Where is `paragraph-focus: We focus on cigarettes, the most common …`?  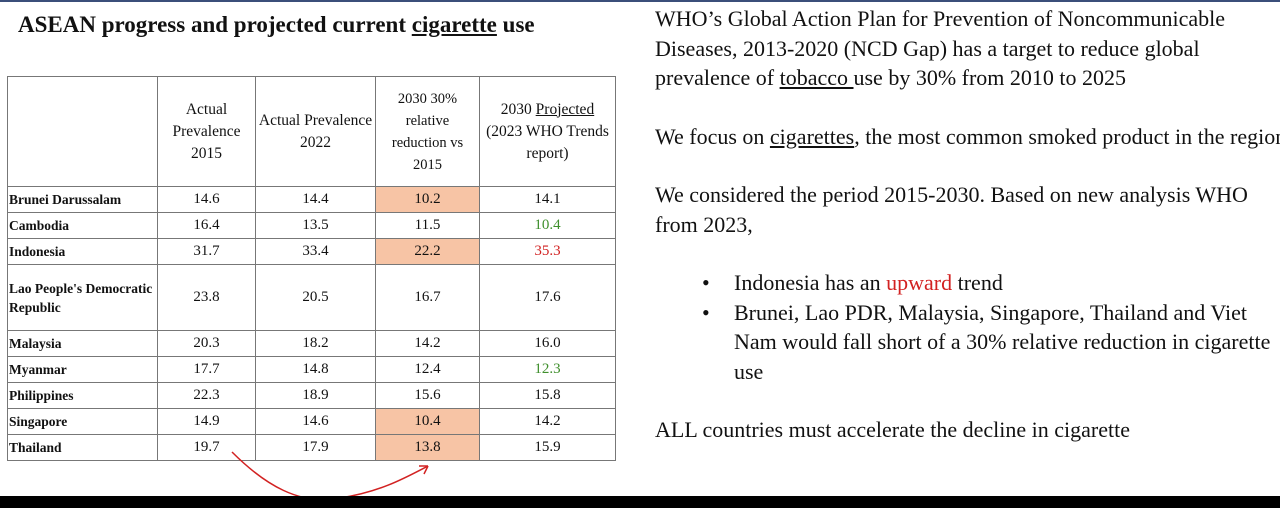 paragraph-focus: We focus on cigarettes, the most common … is located at coordinates (967, 136).